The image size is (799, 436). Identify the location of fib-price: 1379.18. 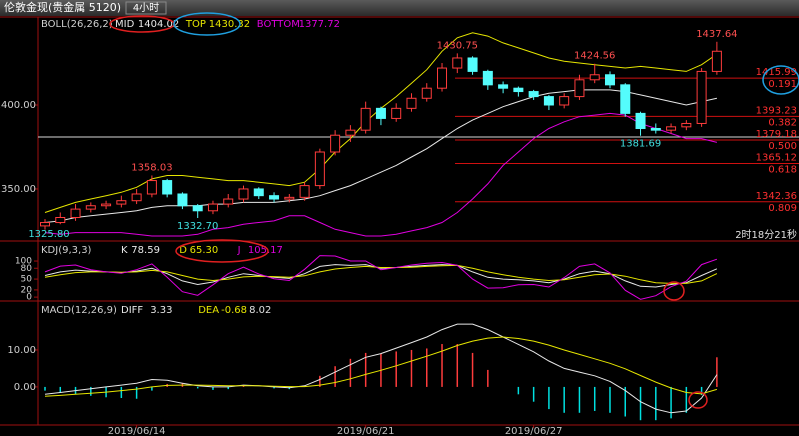
(776, 134).